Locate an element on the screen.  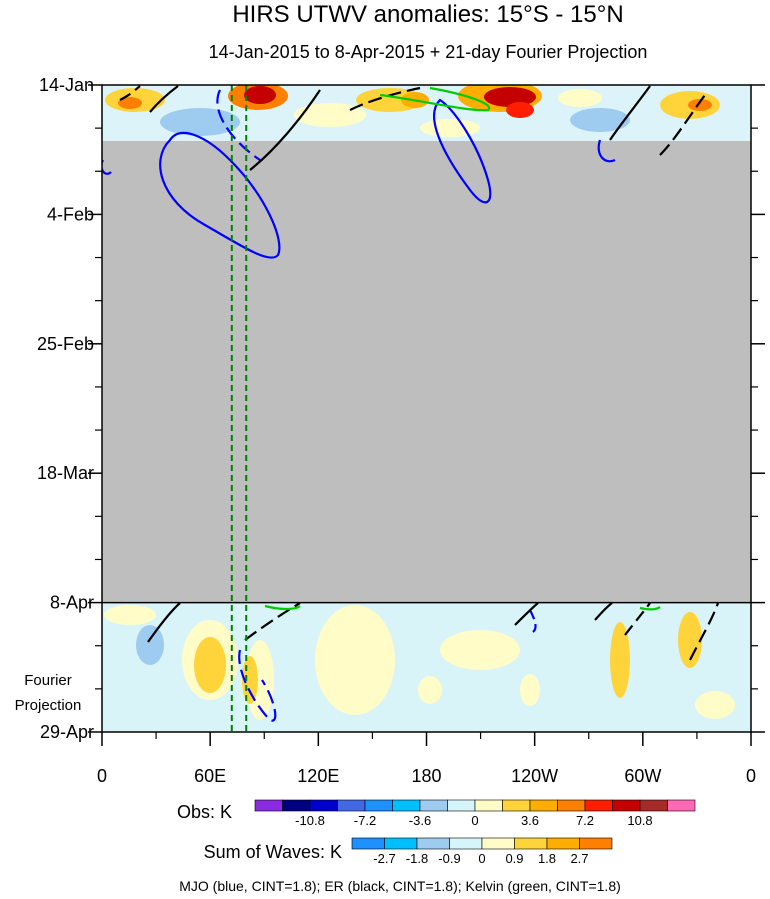
x-tick-label: 60E is located at coordinates (210, 776).